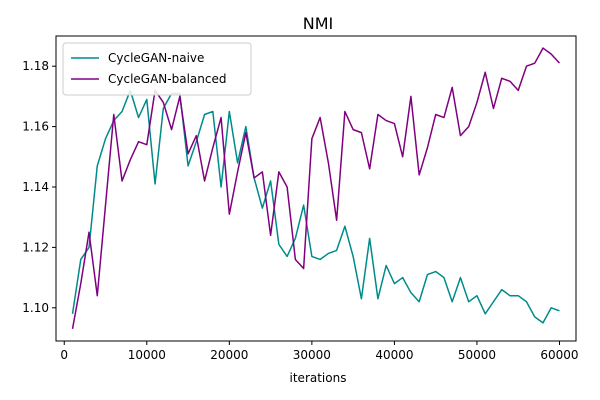 The width and height of the screenshot is (600, 400). Describe the element at coordinates (312, 355) in the screenshot. I see `x-tick-label: 30000` at that location.